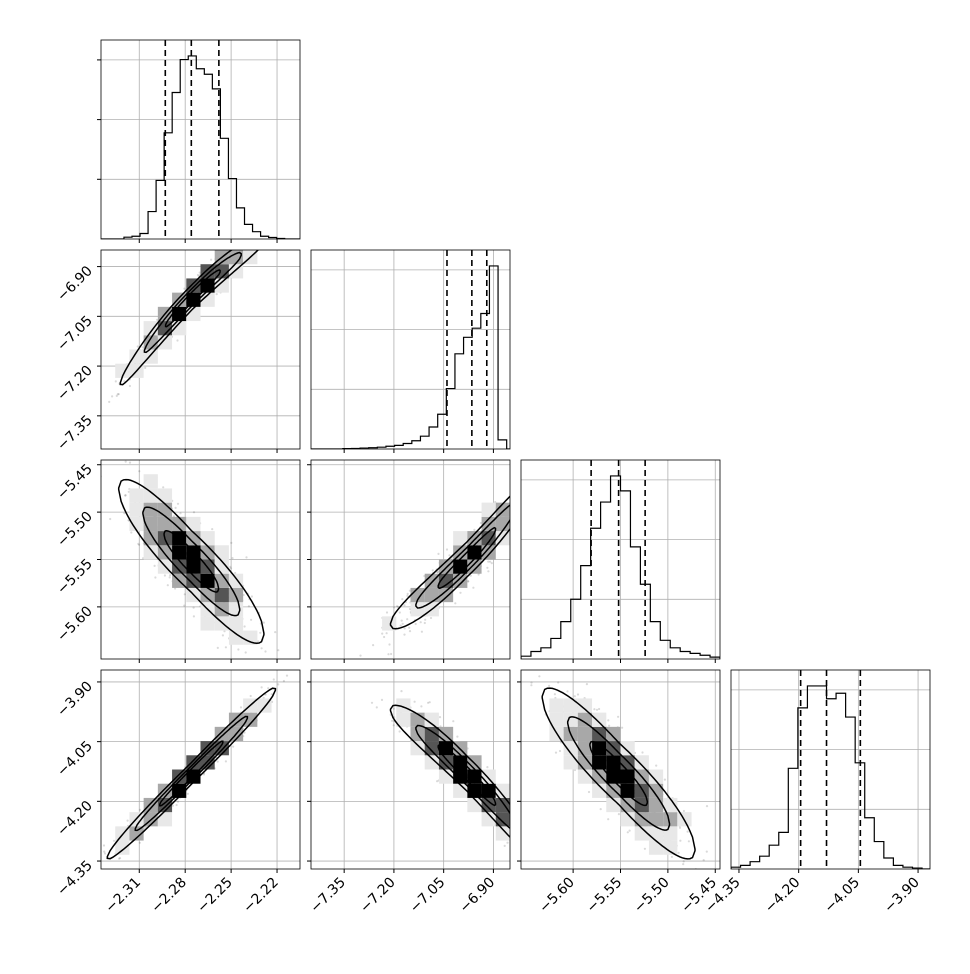 This screenshot has width=970, height=974. I want to click on y-tick-label: −4.20, so click(75, 819).